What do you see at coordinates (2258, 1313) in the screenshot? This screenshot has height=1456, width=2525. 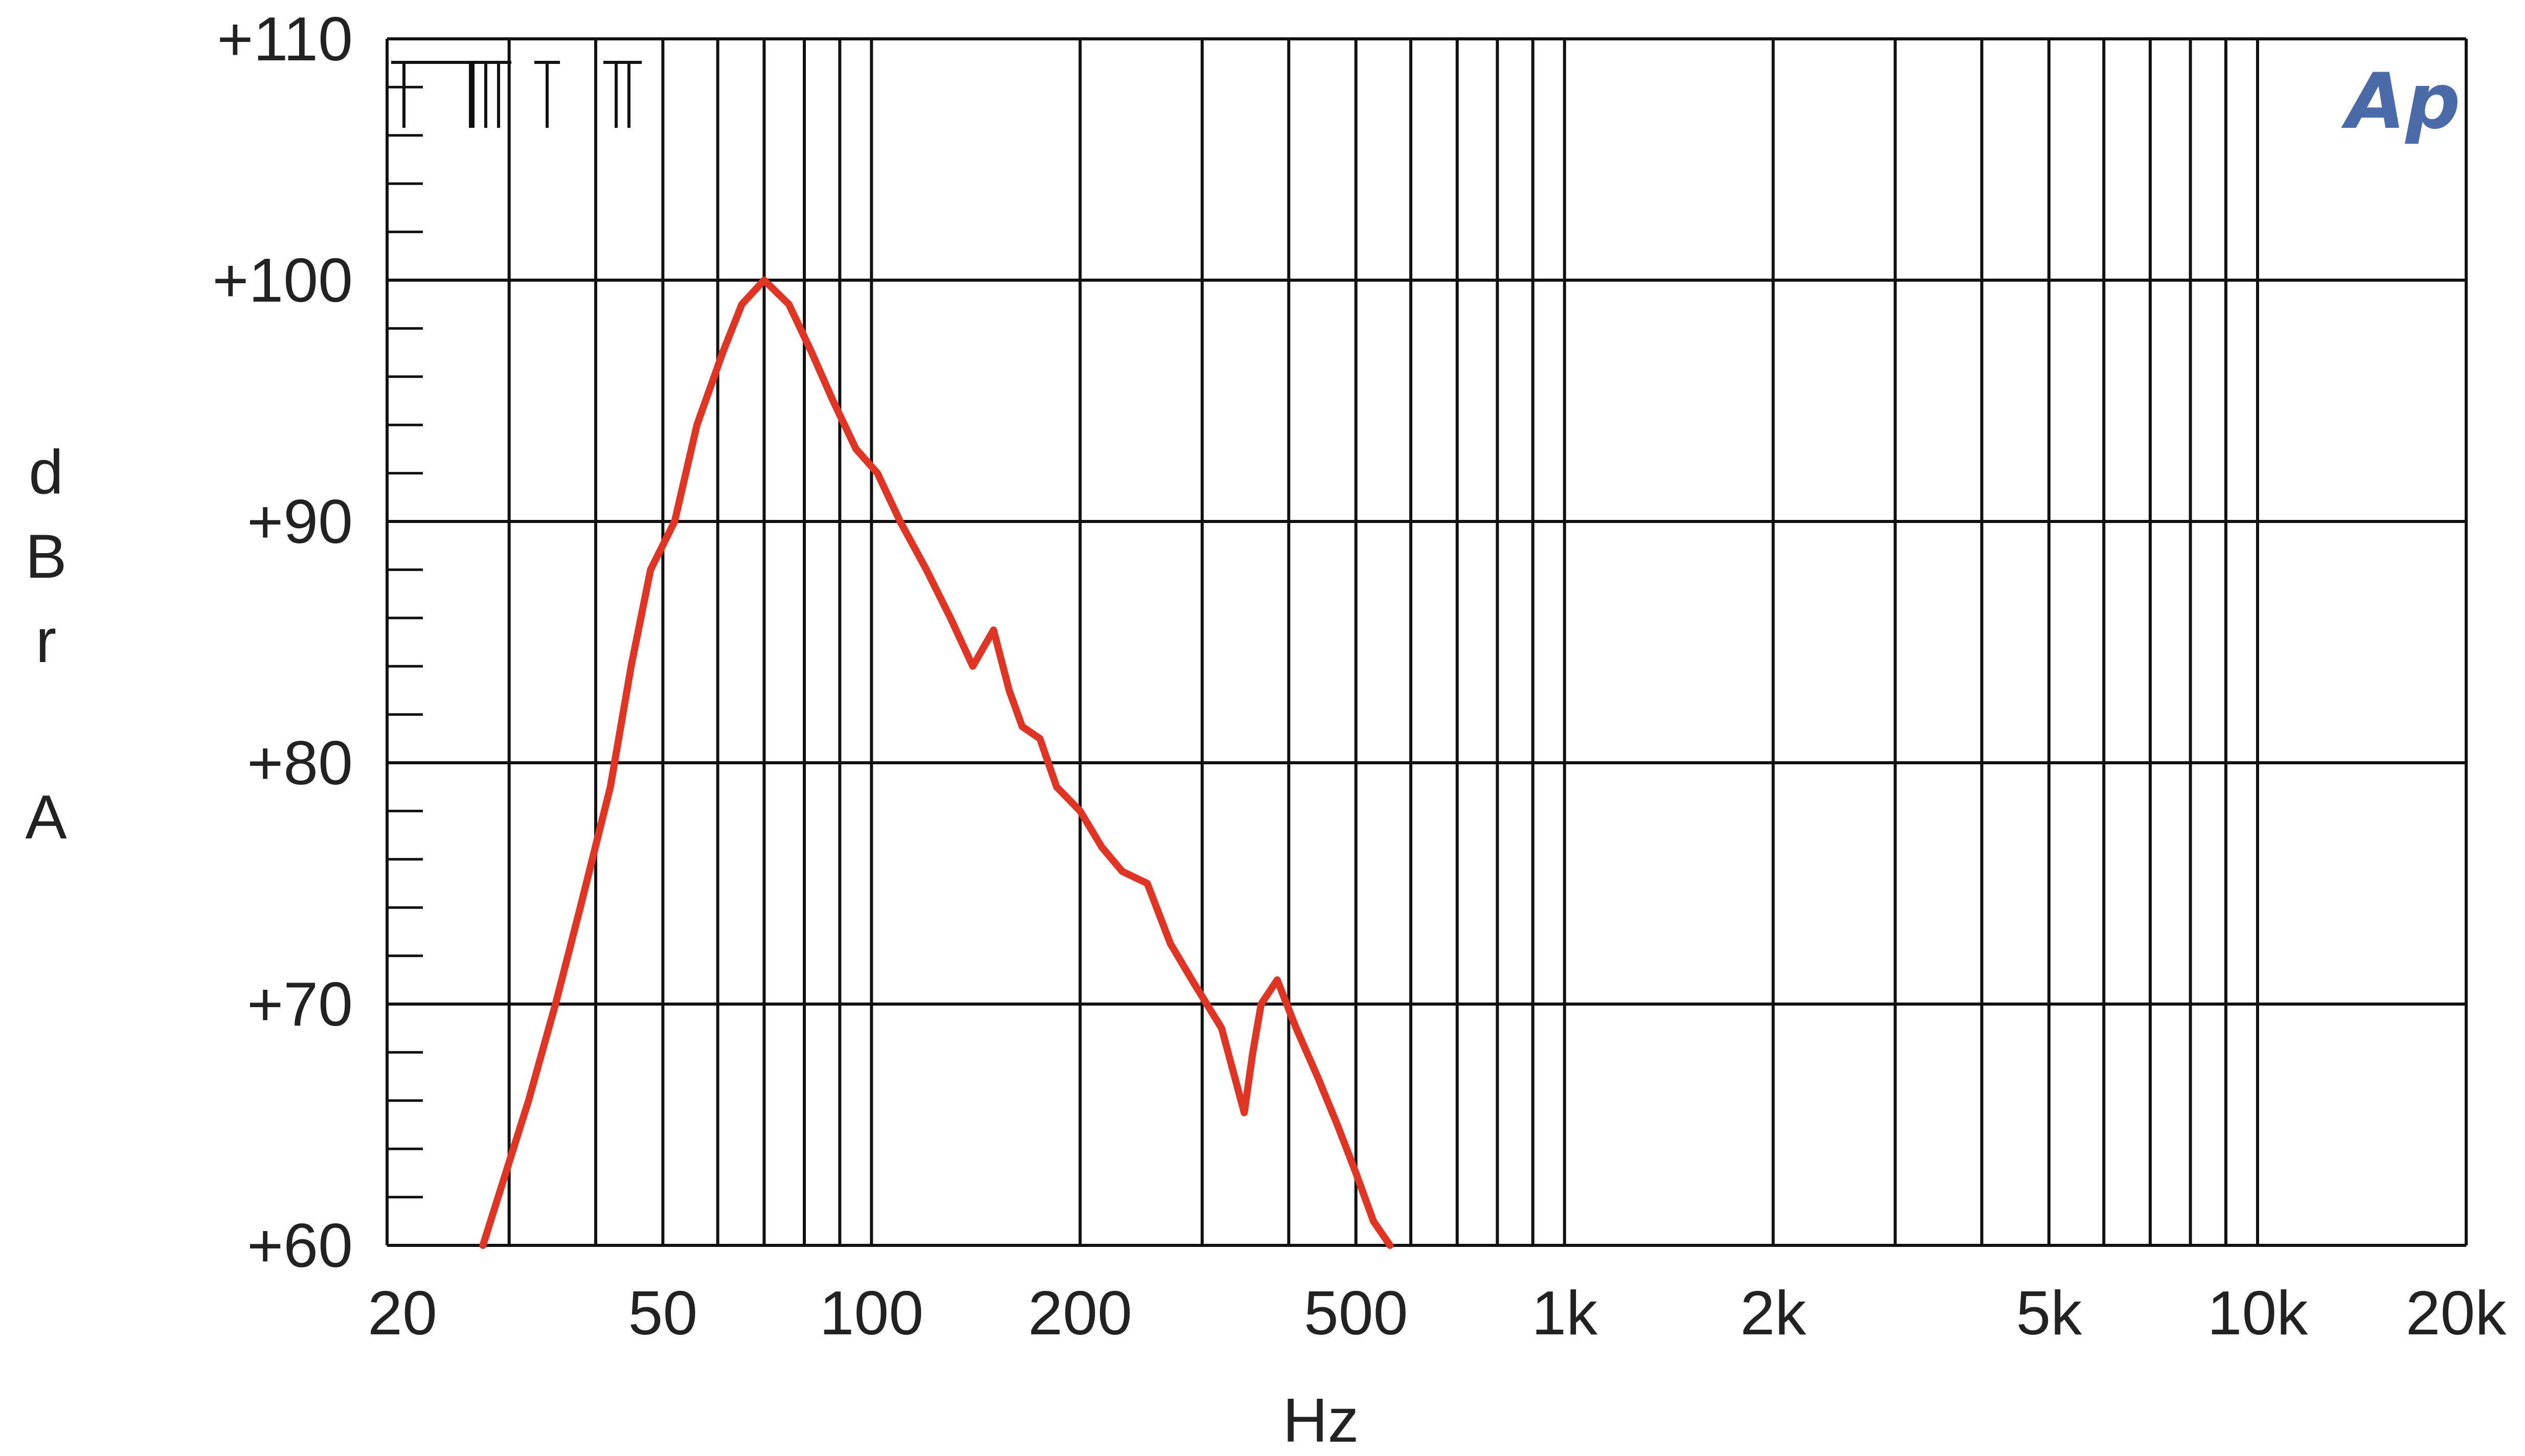 I see `x-tick-label: 10k` at bounding box center [2258, 1313].